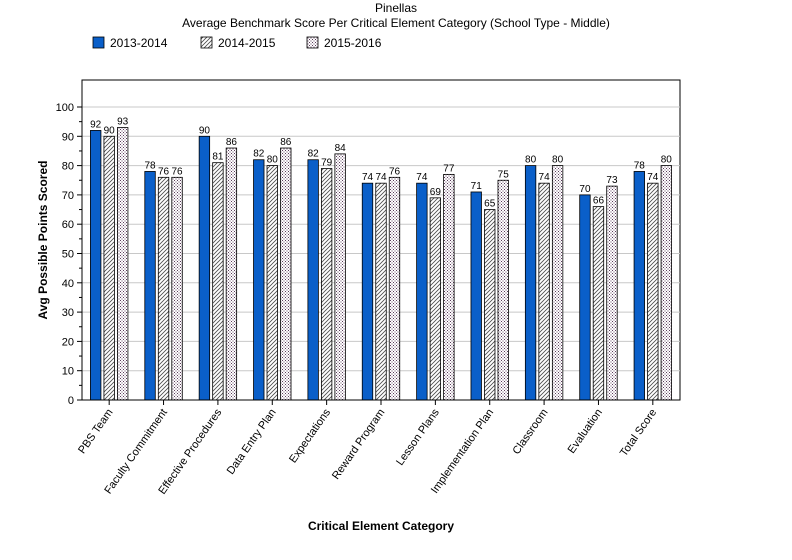  Describe the element at coordinates (531, 432) in the screenshot. I see `x-tick-label: Classroom` at that location.